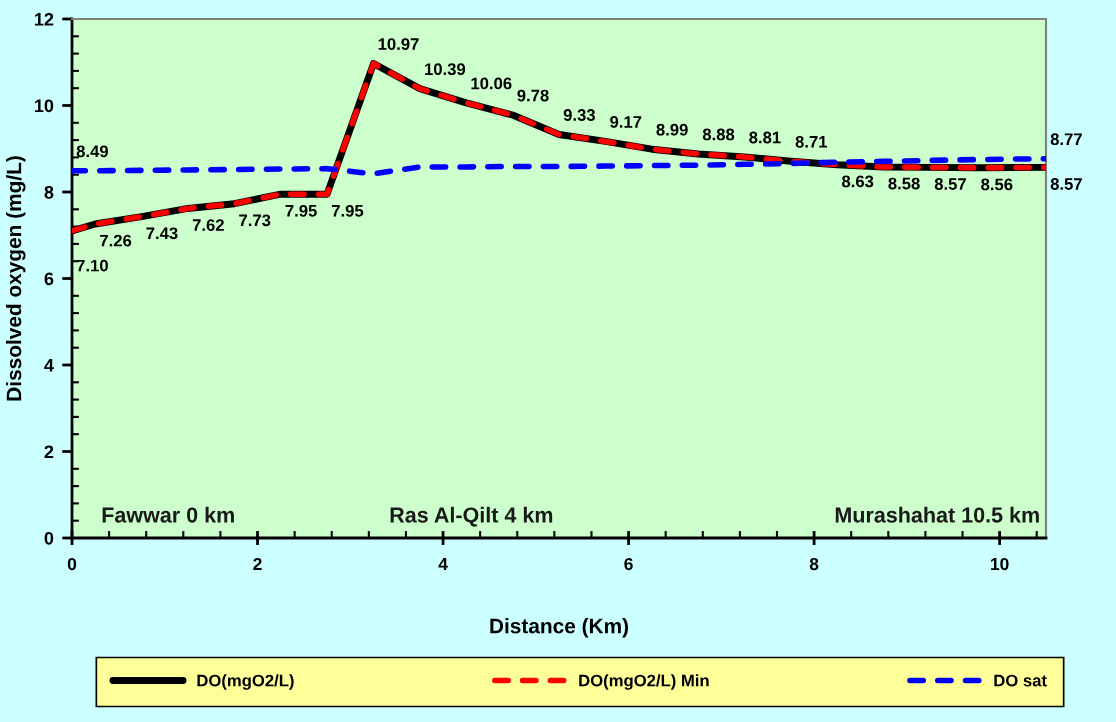 The height and width of the screenshot is (722, 1116). What do you see at coordinates (16, 278) in the screenshot?
I see `y-axis-title: Dissolved oxygen (mg/L)` at bounding box center [16, 278].